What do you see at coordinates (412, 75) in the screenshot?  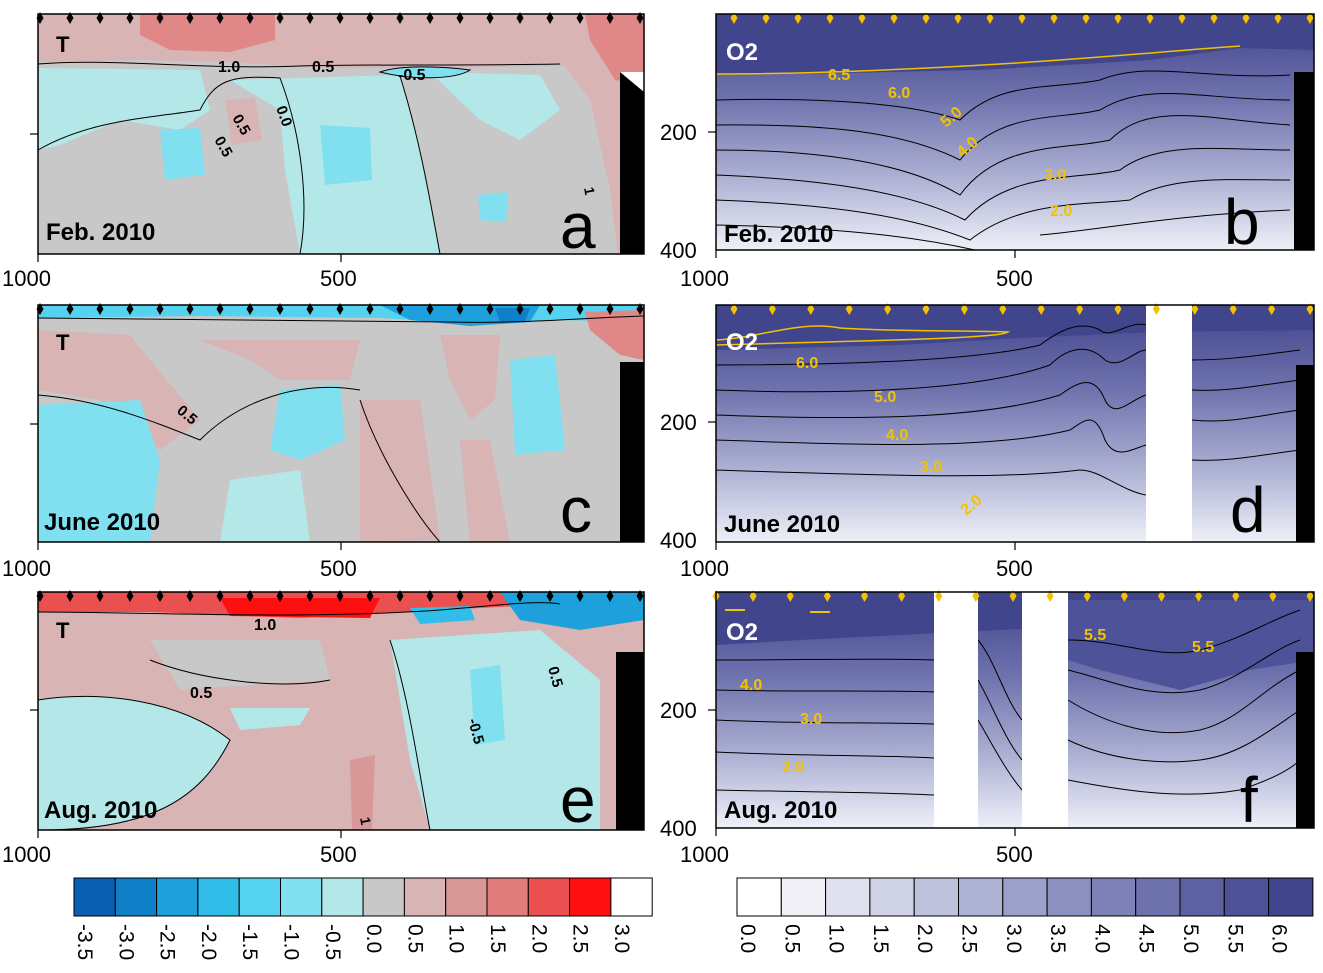 I see `panel-a-contour-label-3: -0.5` at bounding box center [412, 75].